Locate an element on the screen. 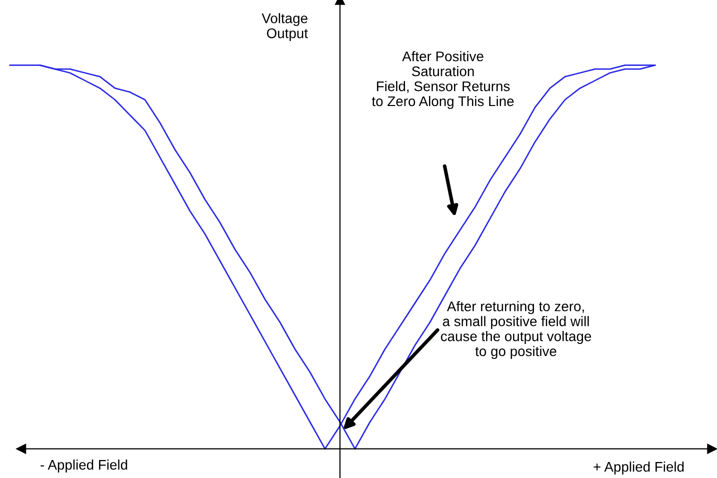 The height and width of the screenshot is (478, 717). annotation: After Positive Saturation Field, Sensor Returns to Zero Along This Line is located at coordinates (443, 80).